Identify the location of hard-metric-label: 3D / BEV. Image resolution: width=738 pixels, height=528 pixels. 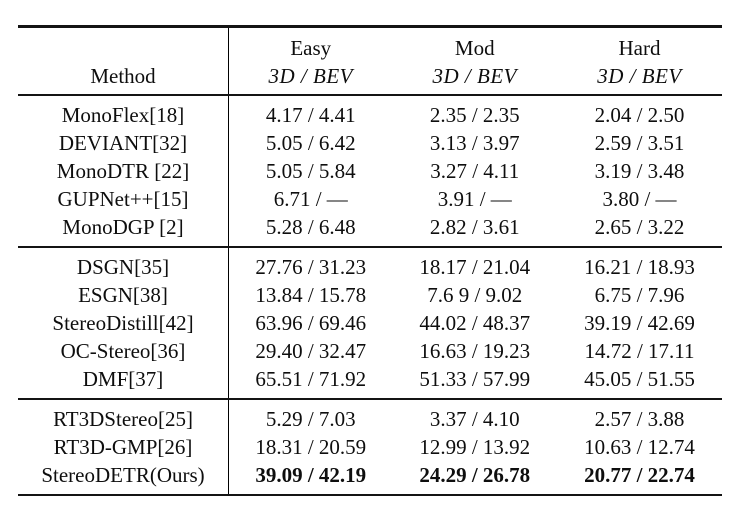
(639, 75).